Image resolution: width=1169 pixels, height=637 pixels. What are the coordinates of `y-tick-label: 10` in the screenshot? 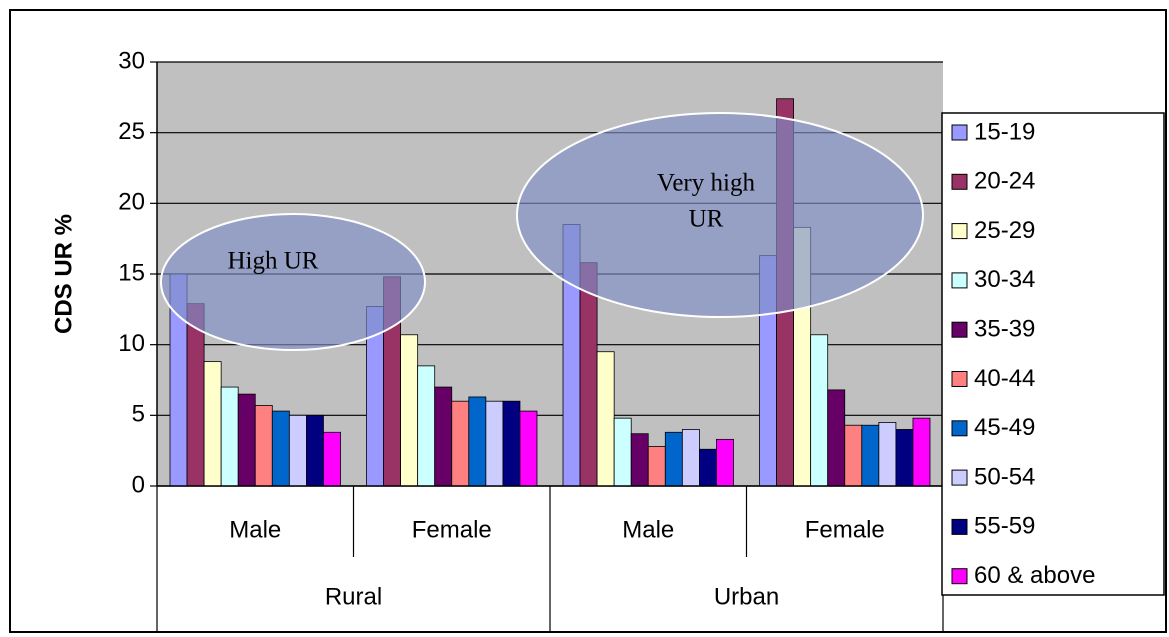 It's located at (131, 343).